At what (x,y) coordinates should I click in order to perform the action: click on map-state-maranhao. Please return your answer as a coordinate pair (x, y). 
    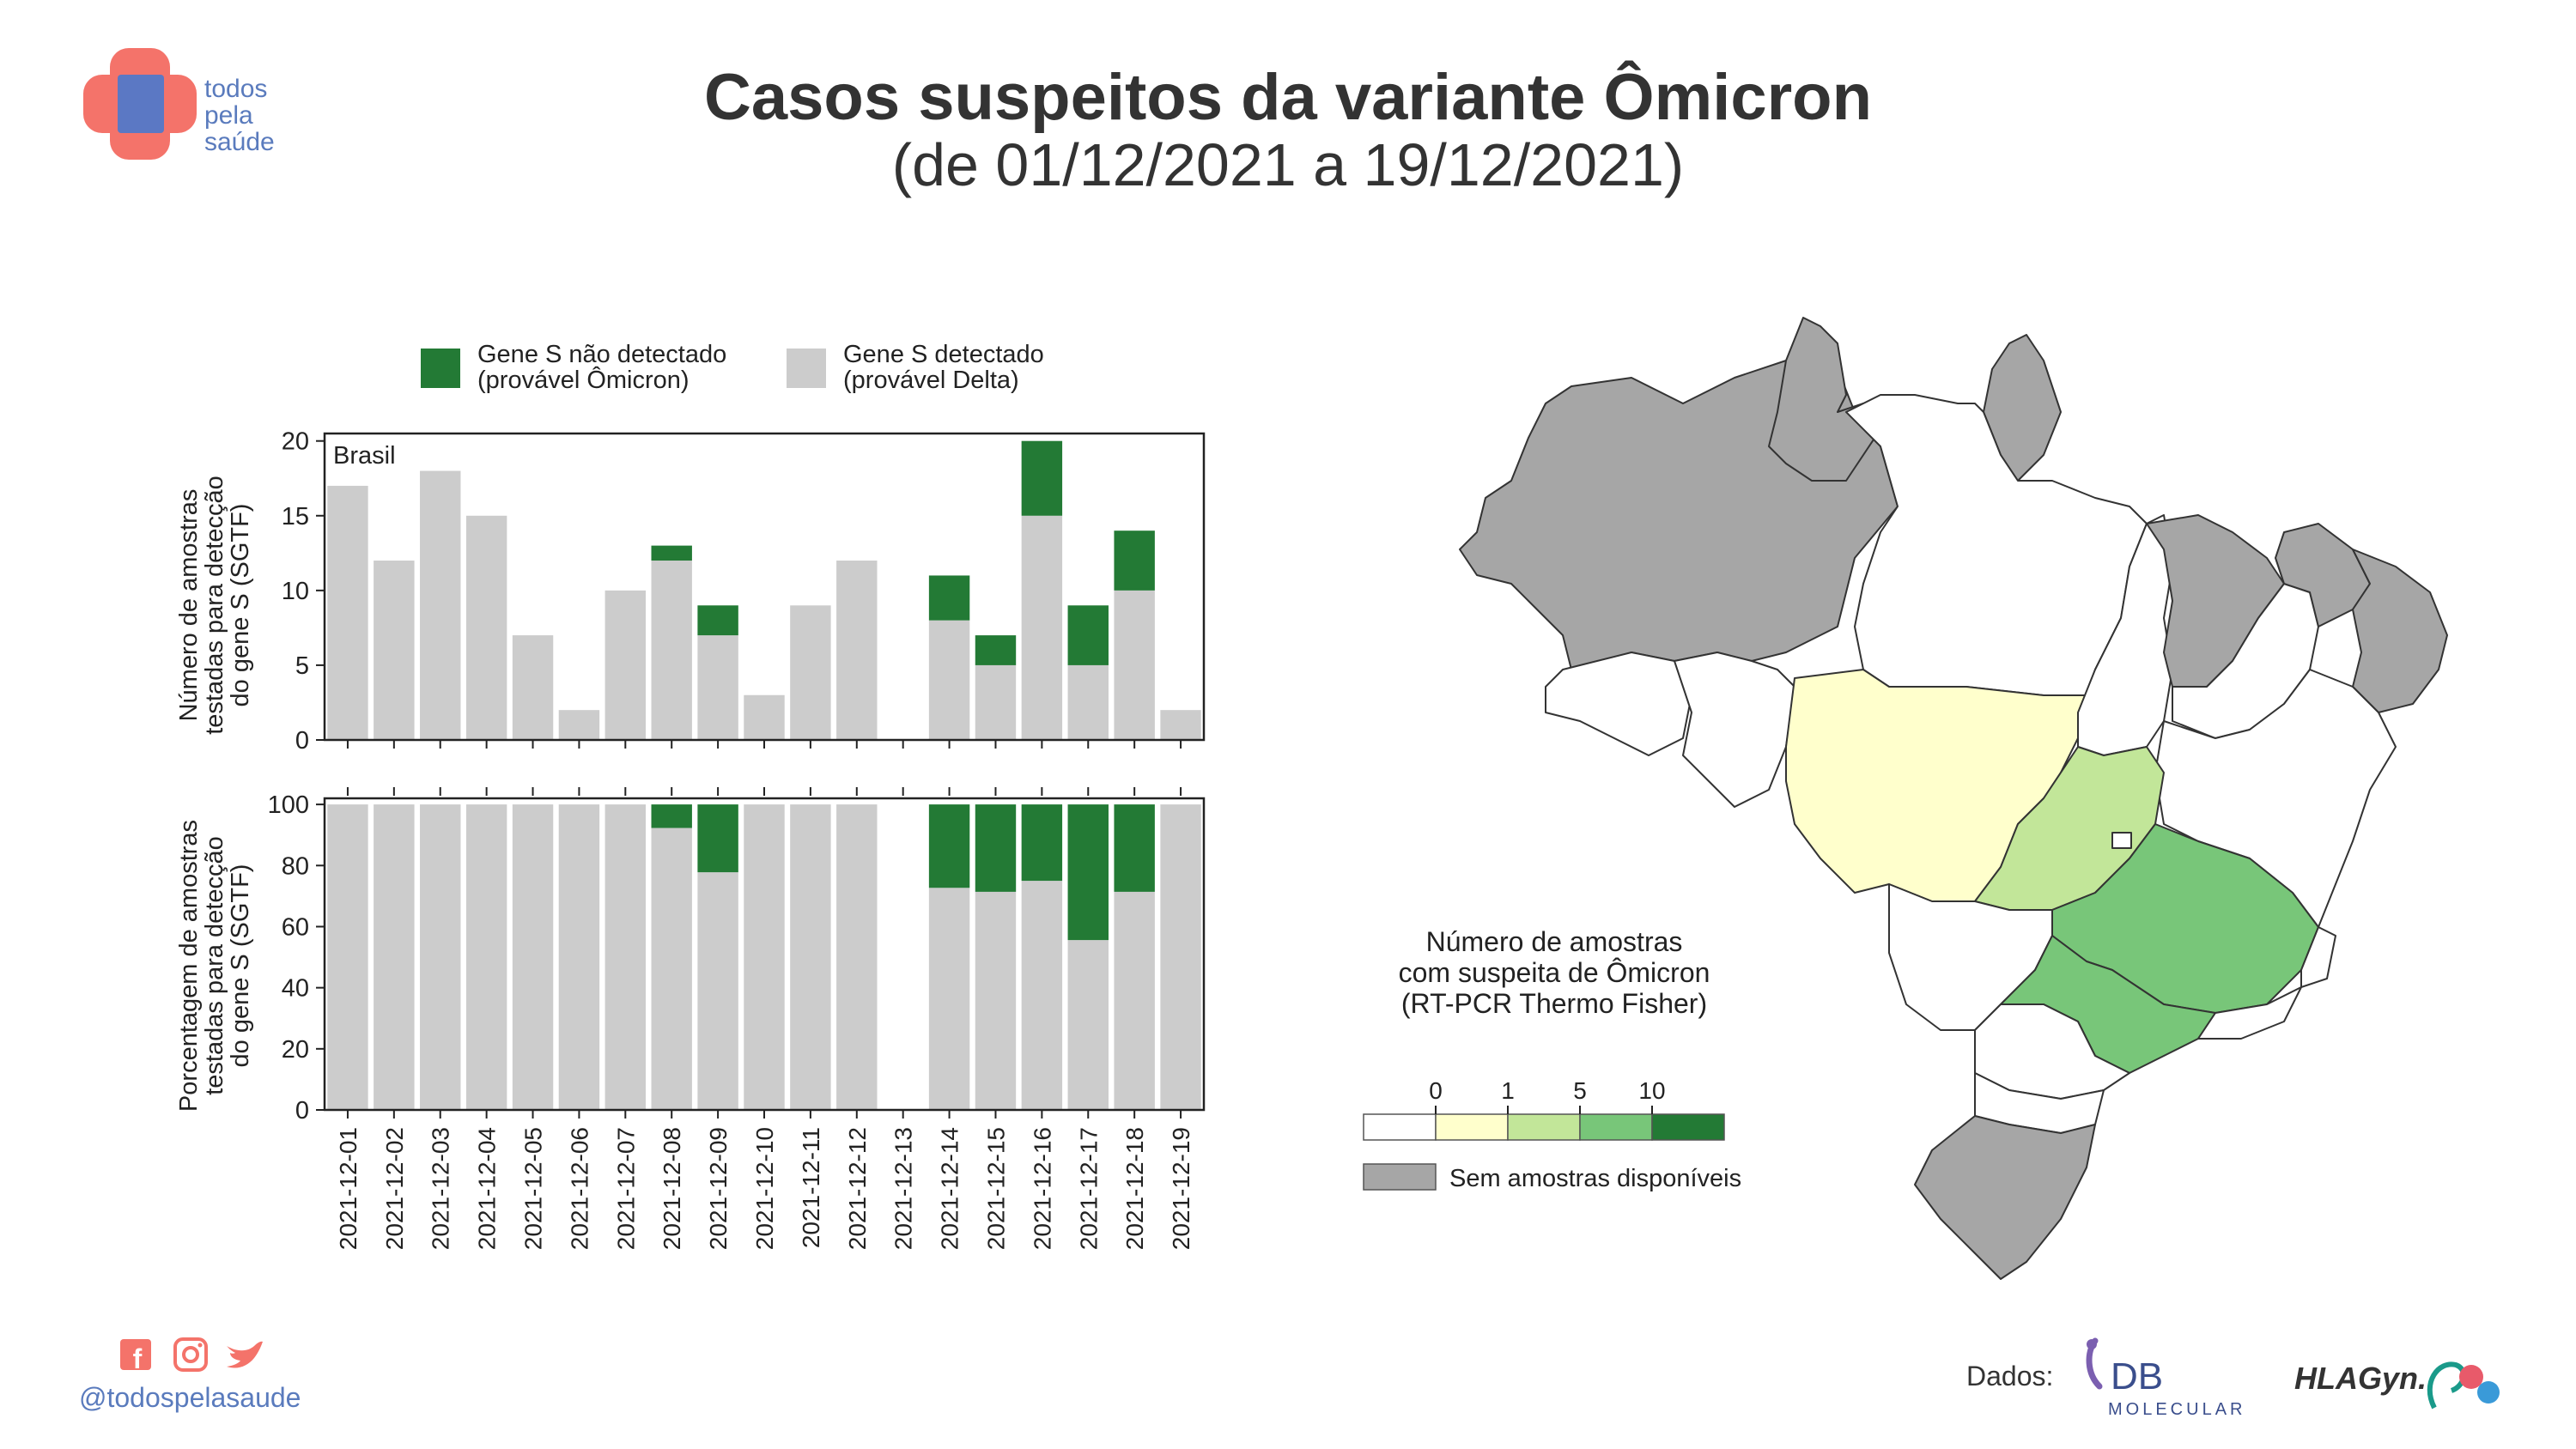
    Looking at the image, I should click on (2215, 601).